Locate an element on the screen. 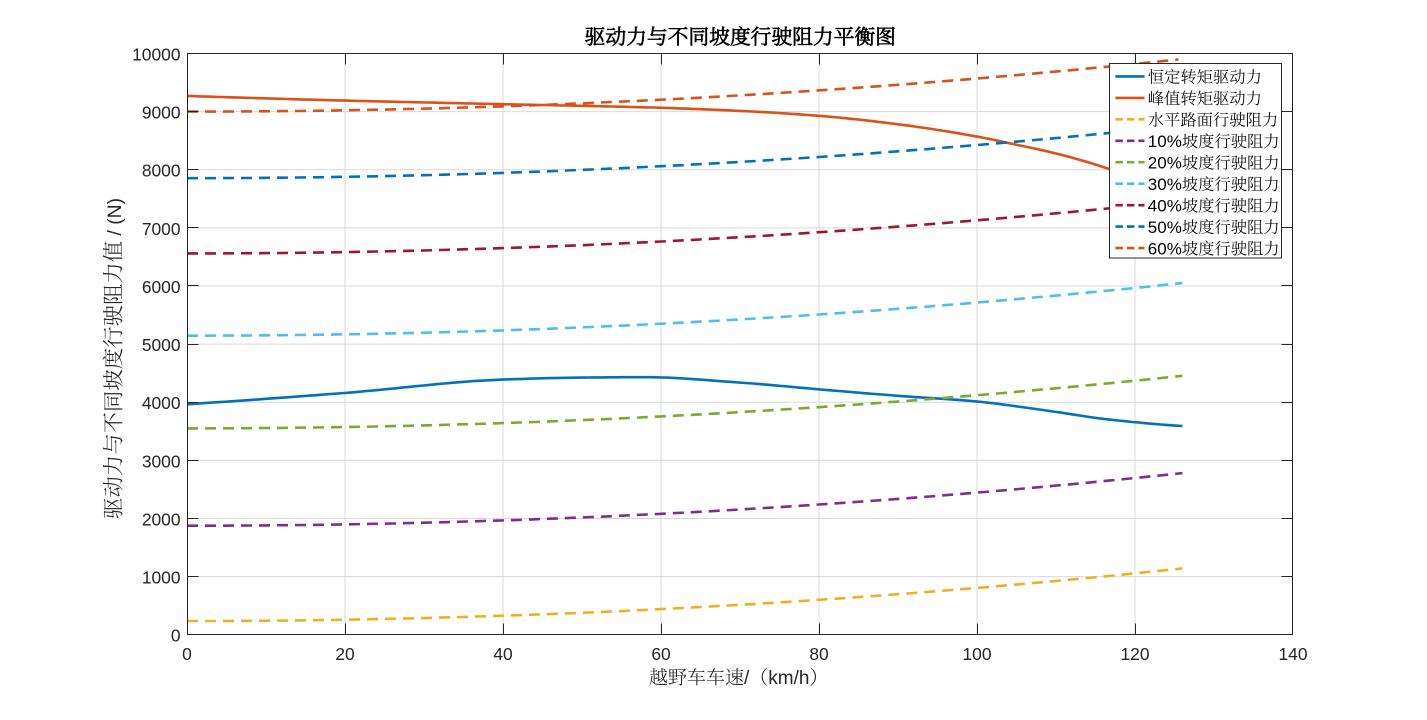  svg-text: 4000 is located at coordinates (161, 403).